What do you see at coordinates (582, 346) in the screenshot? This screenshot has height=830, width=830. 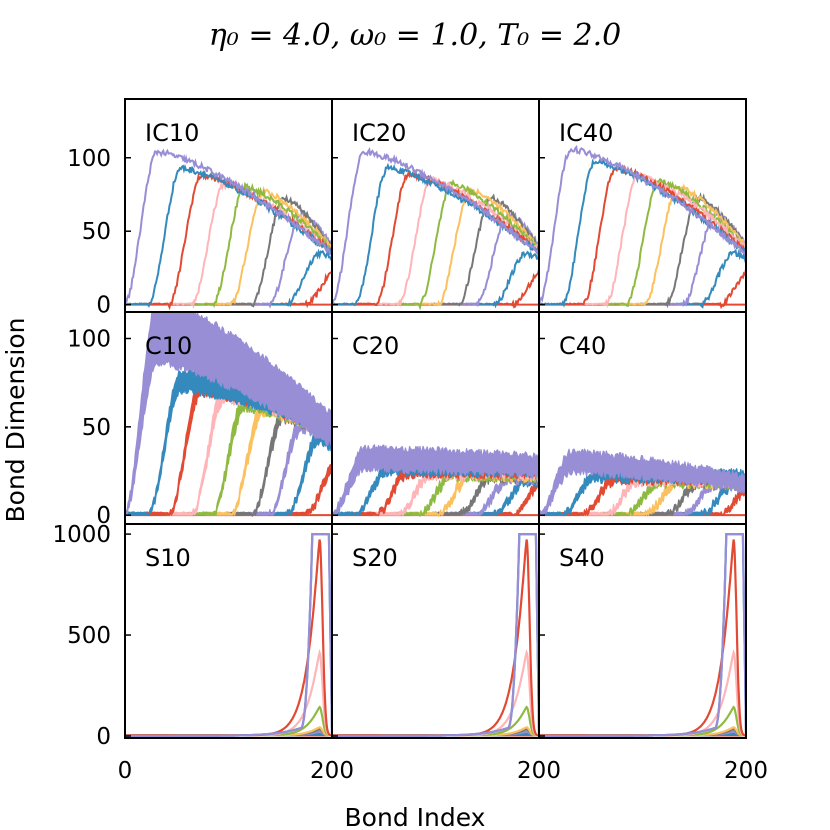 I see `panel-label: C40` at bounding box center [582, 346].